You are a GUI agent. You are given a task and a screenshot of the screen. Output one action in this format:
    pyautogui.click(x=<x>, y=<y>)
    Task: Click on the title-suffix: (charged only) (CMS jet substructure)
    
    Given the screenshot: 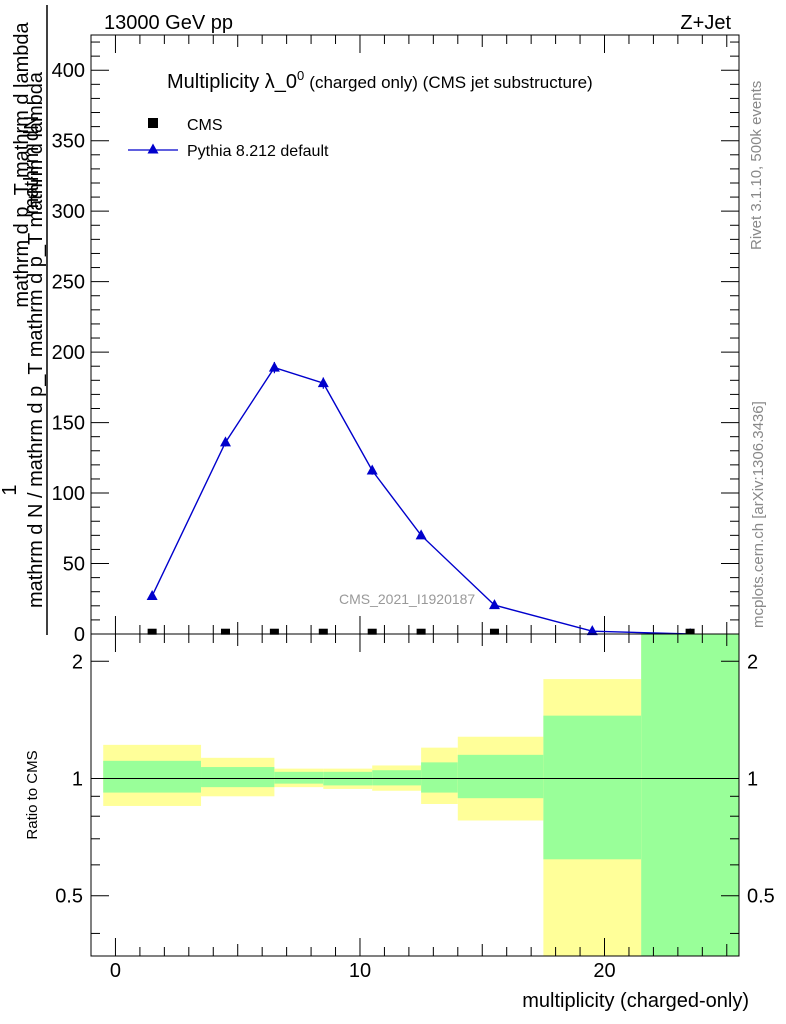 What is the action you would take?
    pyautogui.click(x=450, y=82)
    